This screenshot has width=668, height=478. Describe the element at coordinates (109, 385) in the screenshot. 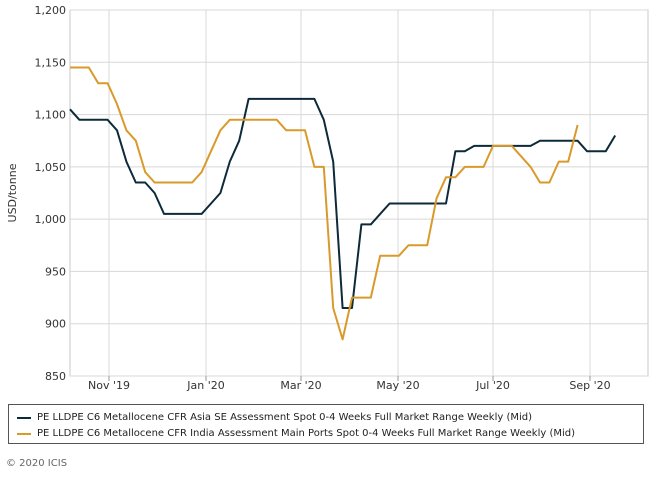

I see `x-tick-label: Nov '19` at that location.